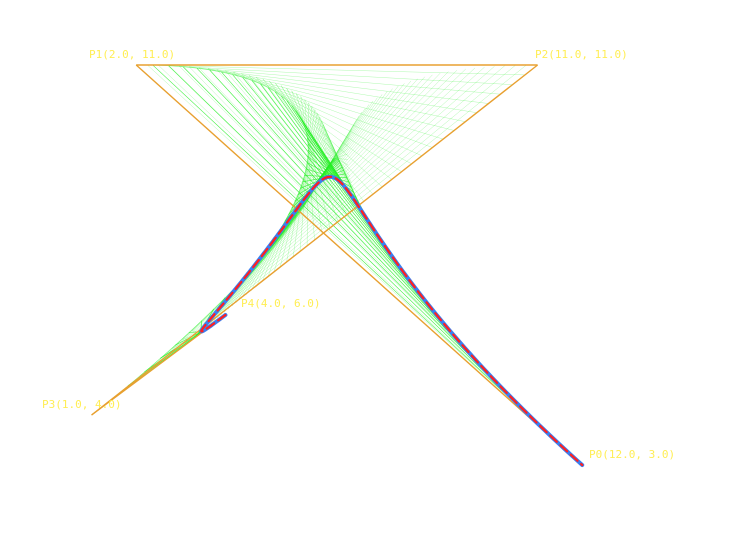 The height and width of the screenshot is (550, 756). What do you see at coordinates (132, 54) in the screenshot?
I see `label-p1: P1(2.0, 11.0)` at bounding box center [132, 54].